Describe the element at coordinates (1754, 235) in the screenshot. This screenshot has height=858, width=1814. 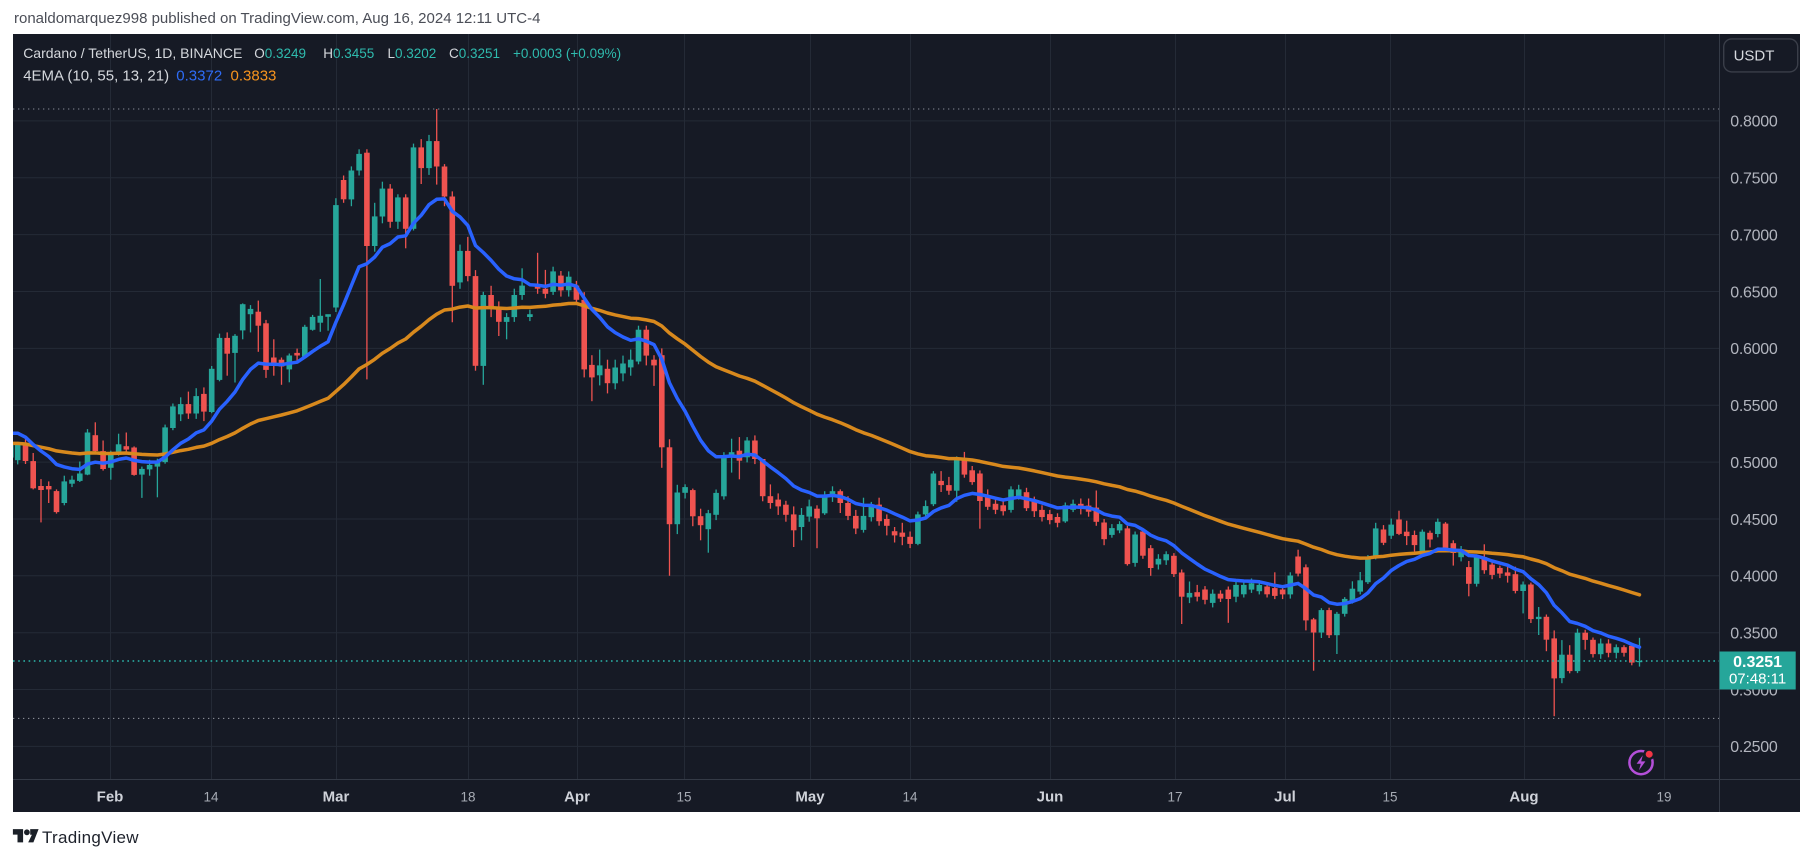
I see `svg-text: 0.7000` at that location.